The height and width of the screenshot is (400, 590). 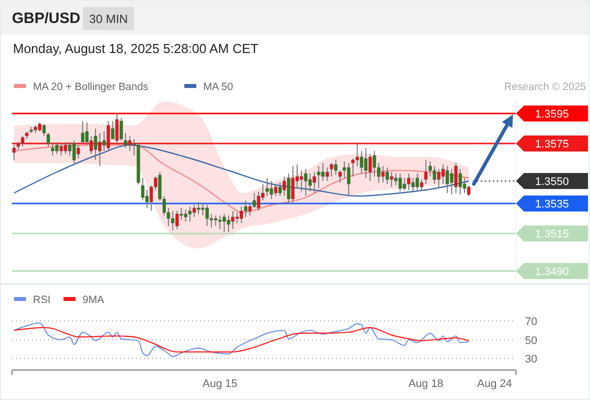 What do you see at coordinates (46, 18) in the screenshot?
I see `chart-title: GBP/USD` at bounding box center [46, 18].